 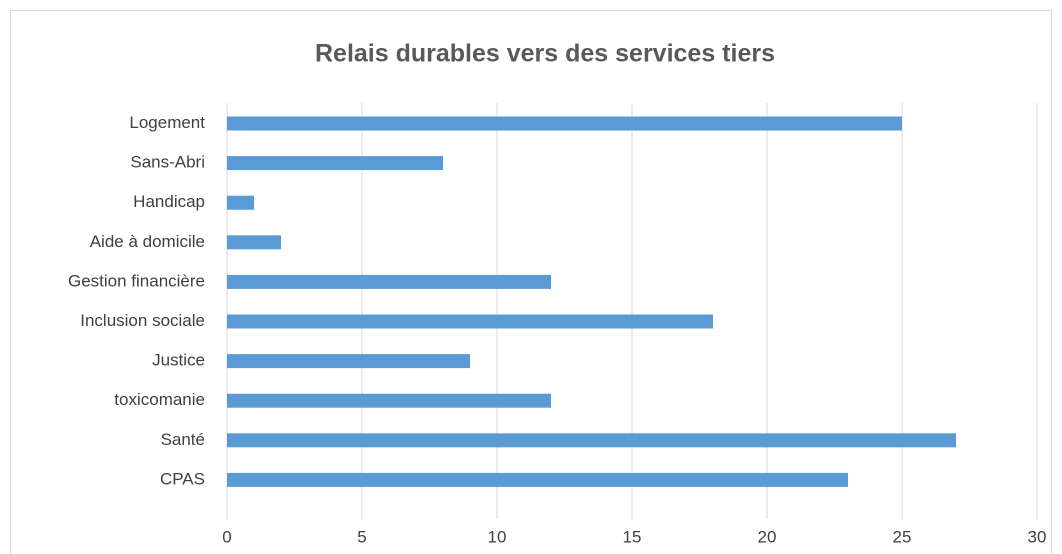 What do you see at coordinates (226, 536) in the screenshot?
I see `x-tick-label: 0` at bounding box center [226, 536].